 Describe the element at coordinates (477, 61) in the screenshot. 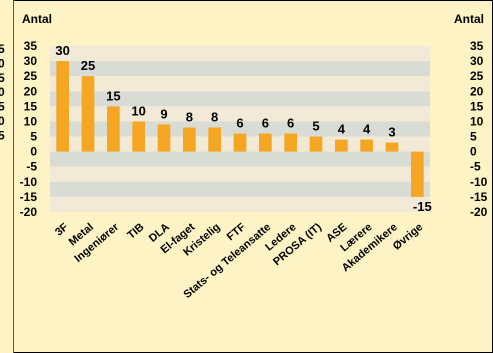

I see `y-tick-right: 30` at that location.